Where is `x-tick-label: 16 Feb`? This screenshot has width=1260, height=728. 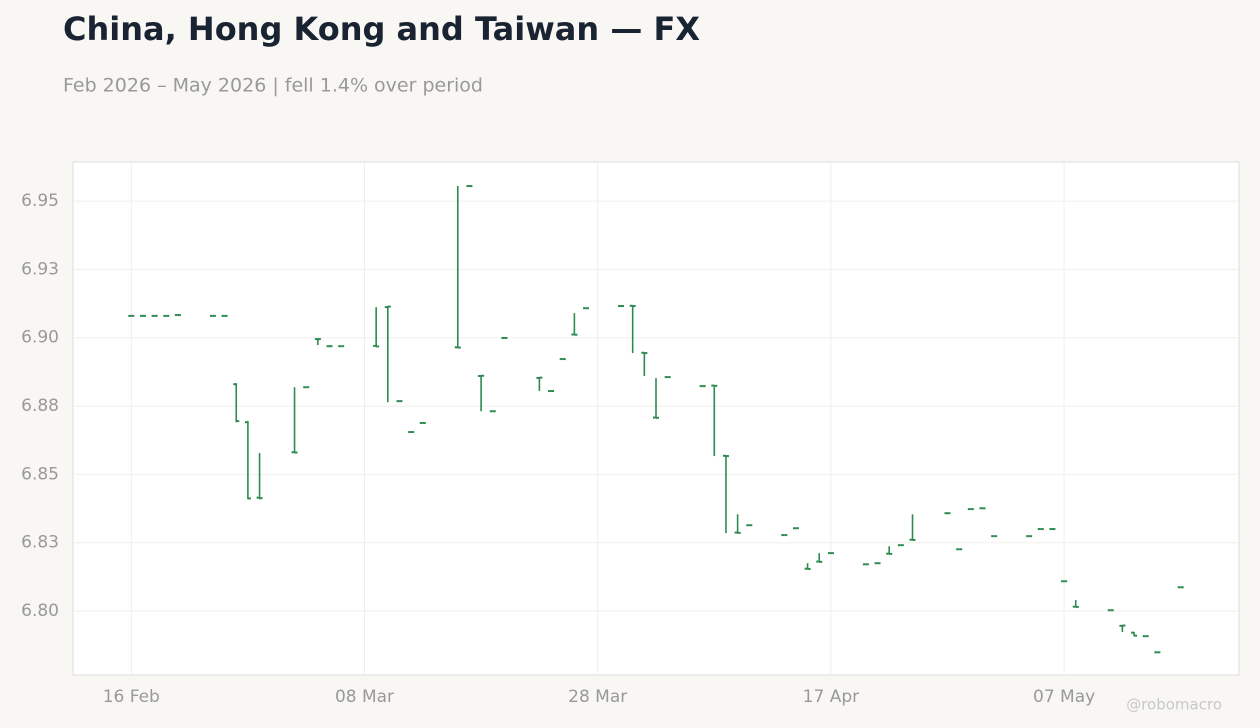 x-tick-label: 16 Feb is located at coordinates (131, 697).